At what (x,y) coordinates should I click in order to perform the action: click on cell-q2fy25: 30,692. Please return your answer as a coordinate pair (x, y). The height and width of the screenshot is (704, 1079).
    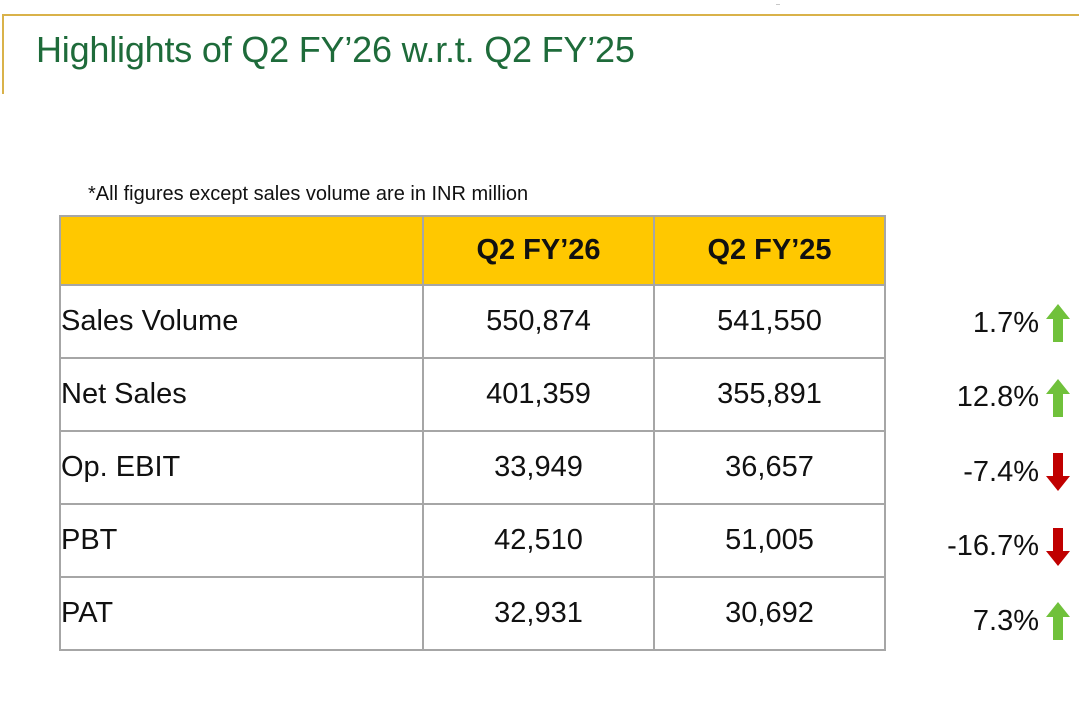
    Looking at the image, I should click on (769, 613).